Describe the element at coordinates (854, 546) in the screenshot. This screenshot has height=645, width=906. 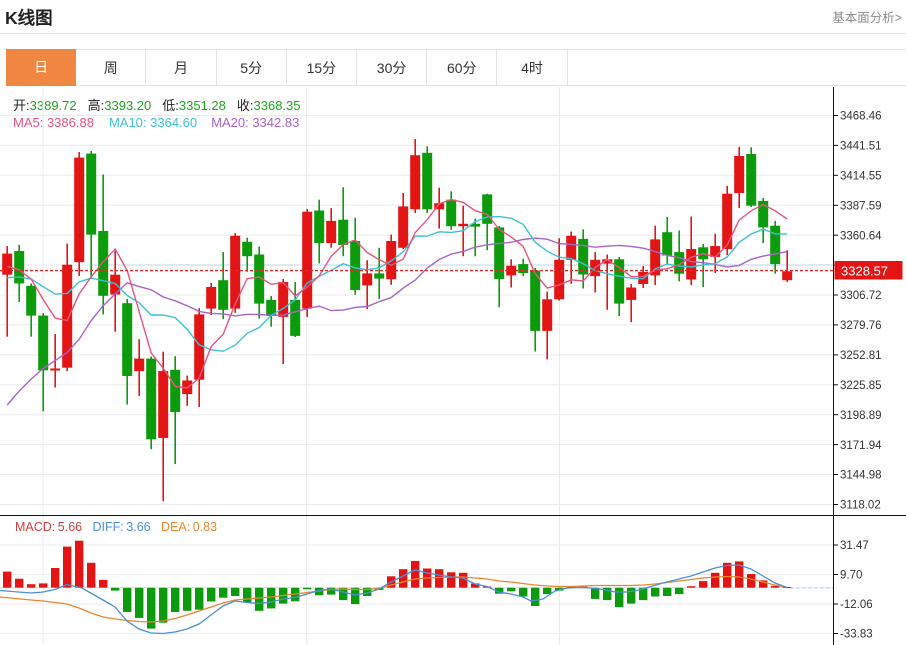
I see `svg-text: 31.47` at that location.